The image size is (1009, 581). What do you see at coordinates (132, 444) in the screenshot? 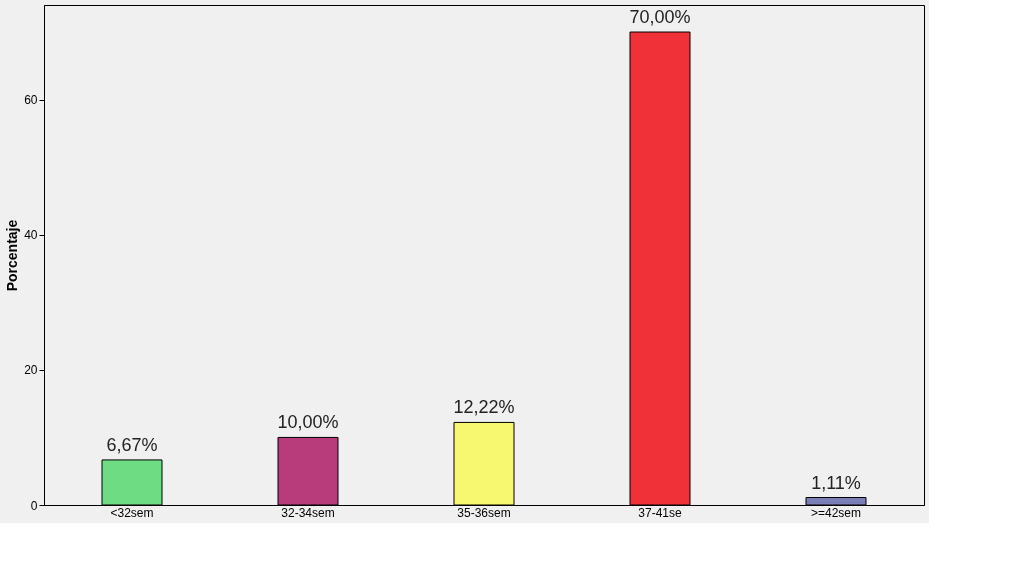
I see `data-label: 6,67%` at bounding box center [132, 444].